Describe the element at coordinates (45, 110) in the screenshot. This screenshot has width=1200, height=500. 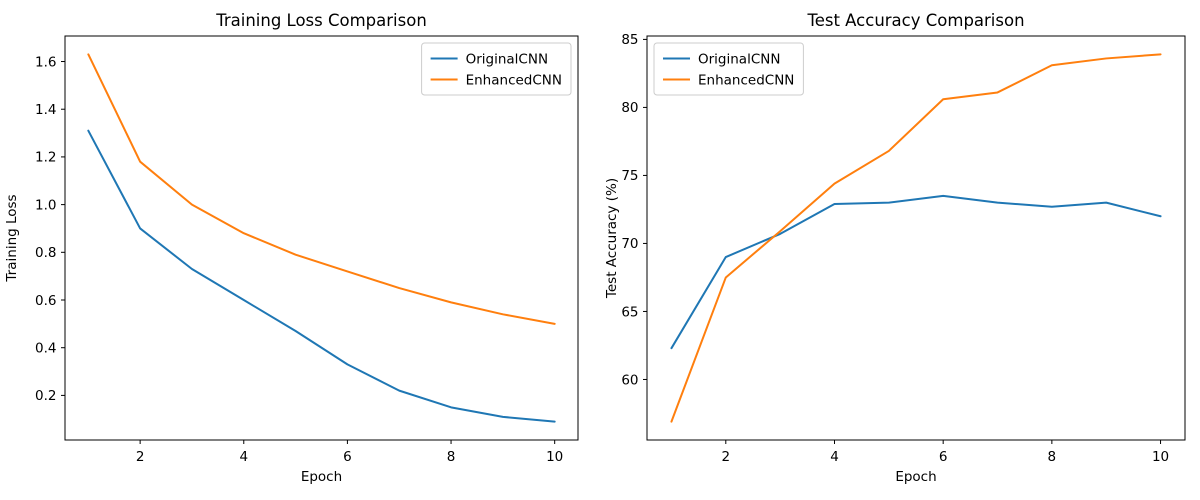
I see `y-tick-label: 1.4` at that location.